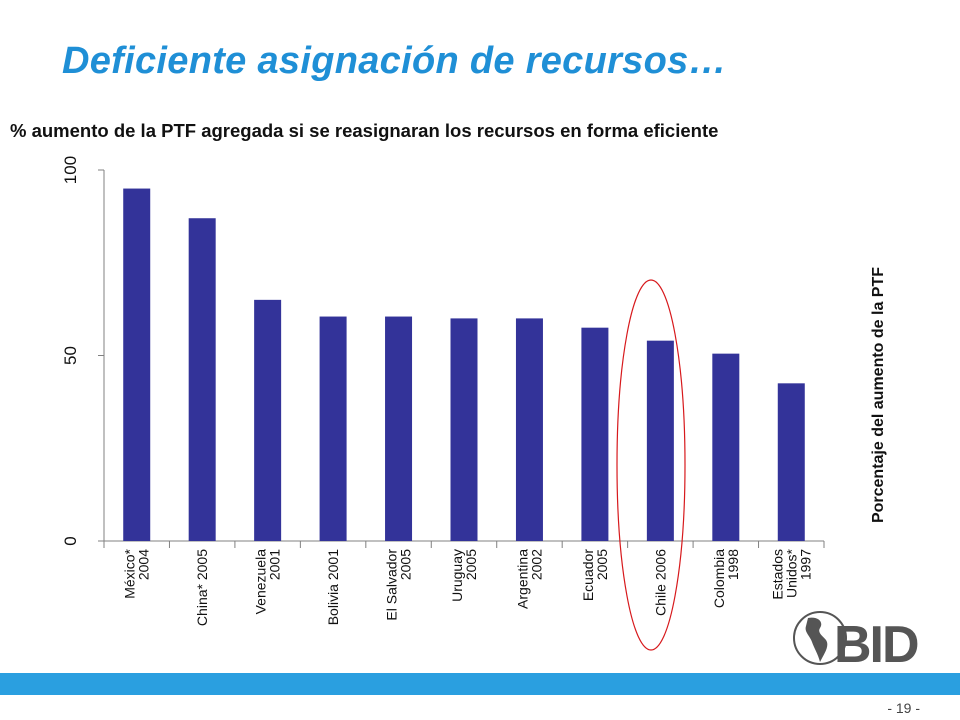  What do you see at coordinates (392, 585) in the screenshot?
I see `x-tick-label: El Salvador` at bounding box center [392, 585].